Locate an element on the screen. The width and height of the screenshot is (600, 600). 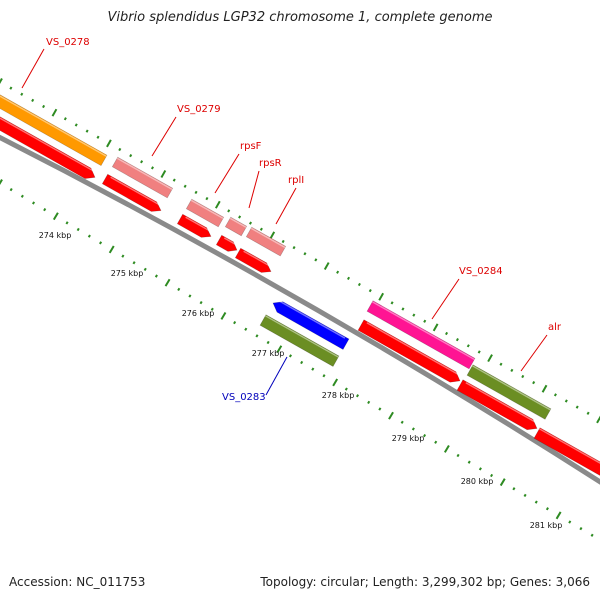
gene-label-VS_0284: VS_0284 is located at coordinates (481, 271).